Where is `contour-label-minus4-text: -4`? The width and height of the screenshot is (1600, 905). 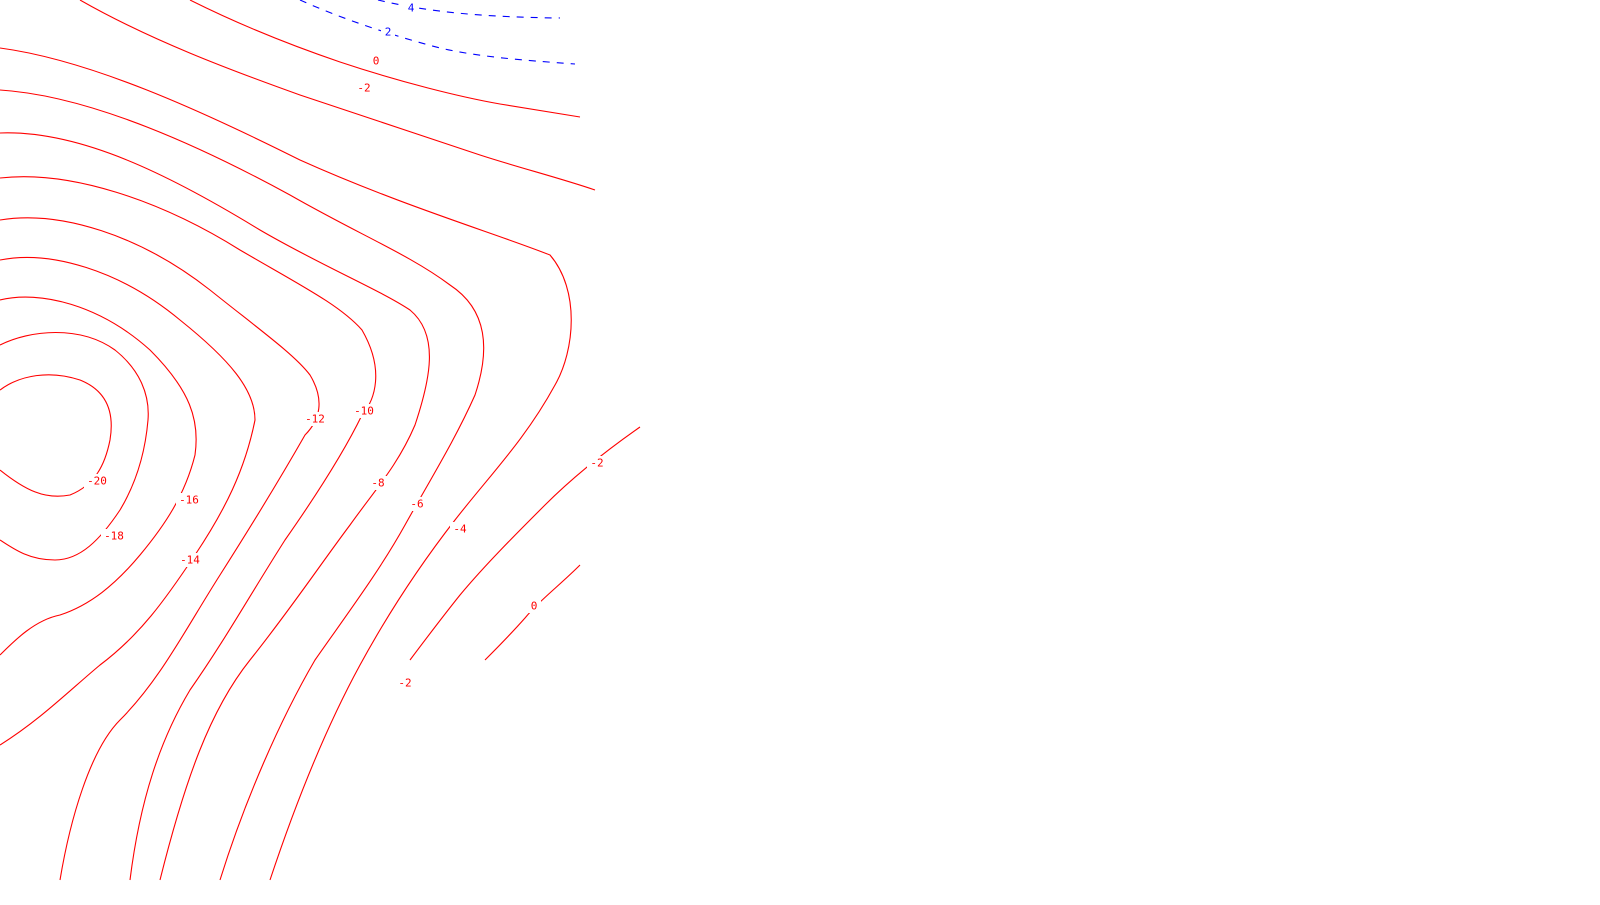 contour-label-minus4-text: -4 is located at coordinates (460, 529).